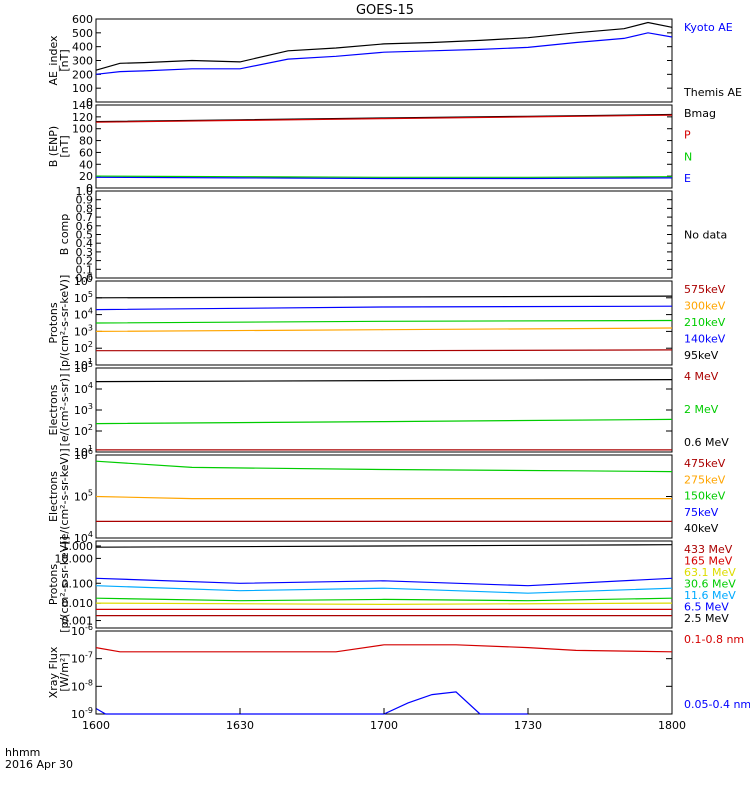  I want to click on x-tick-label: 1600, so click(96, 725).